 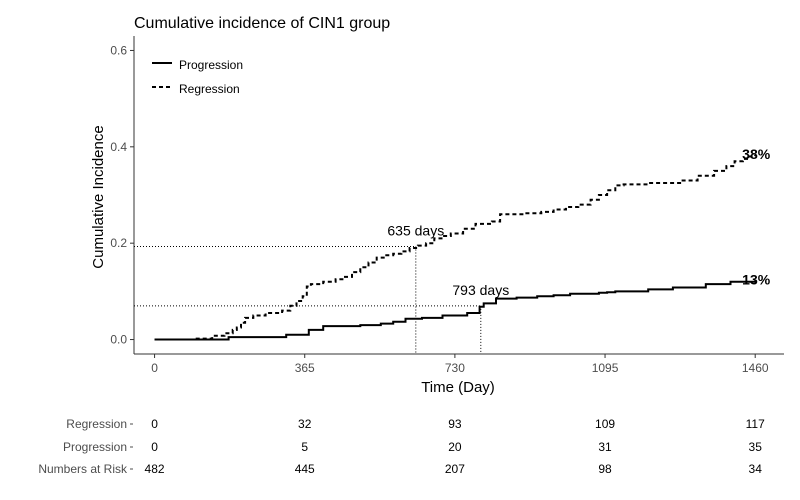 What do you see at coordinates (605, 447) in the screenshot?
I see `risk-cell: 31` at bounding box center [605, 447].